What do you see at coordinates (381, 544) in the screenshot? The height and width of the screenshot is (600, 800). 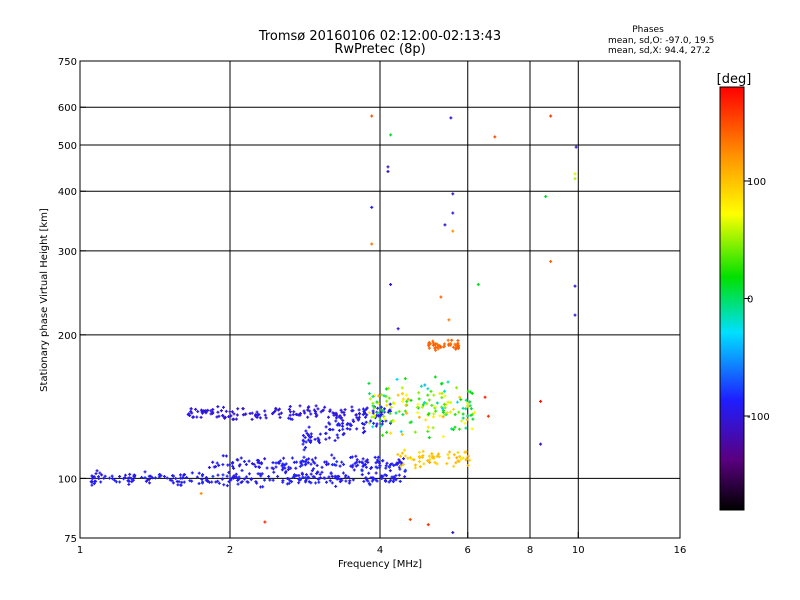 I see `x-axis-ticks: 1 2 4 6 8 10 16` at bounding box center [381, 544].